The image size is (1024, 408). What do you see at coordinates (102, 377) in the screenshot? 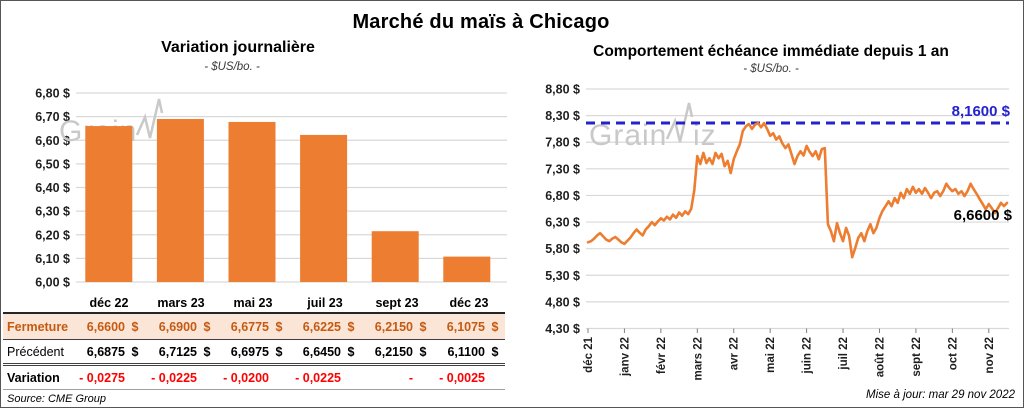
I see `cell-value: - 0,0275` at bounding box center [102, 377].